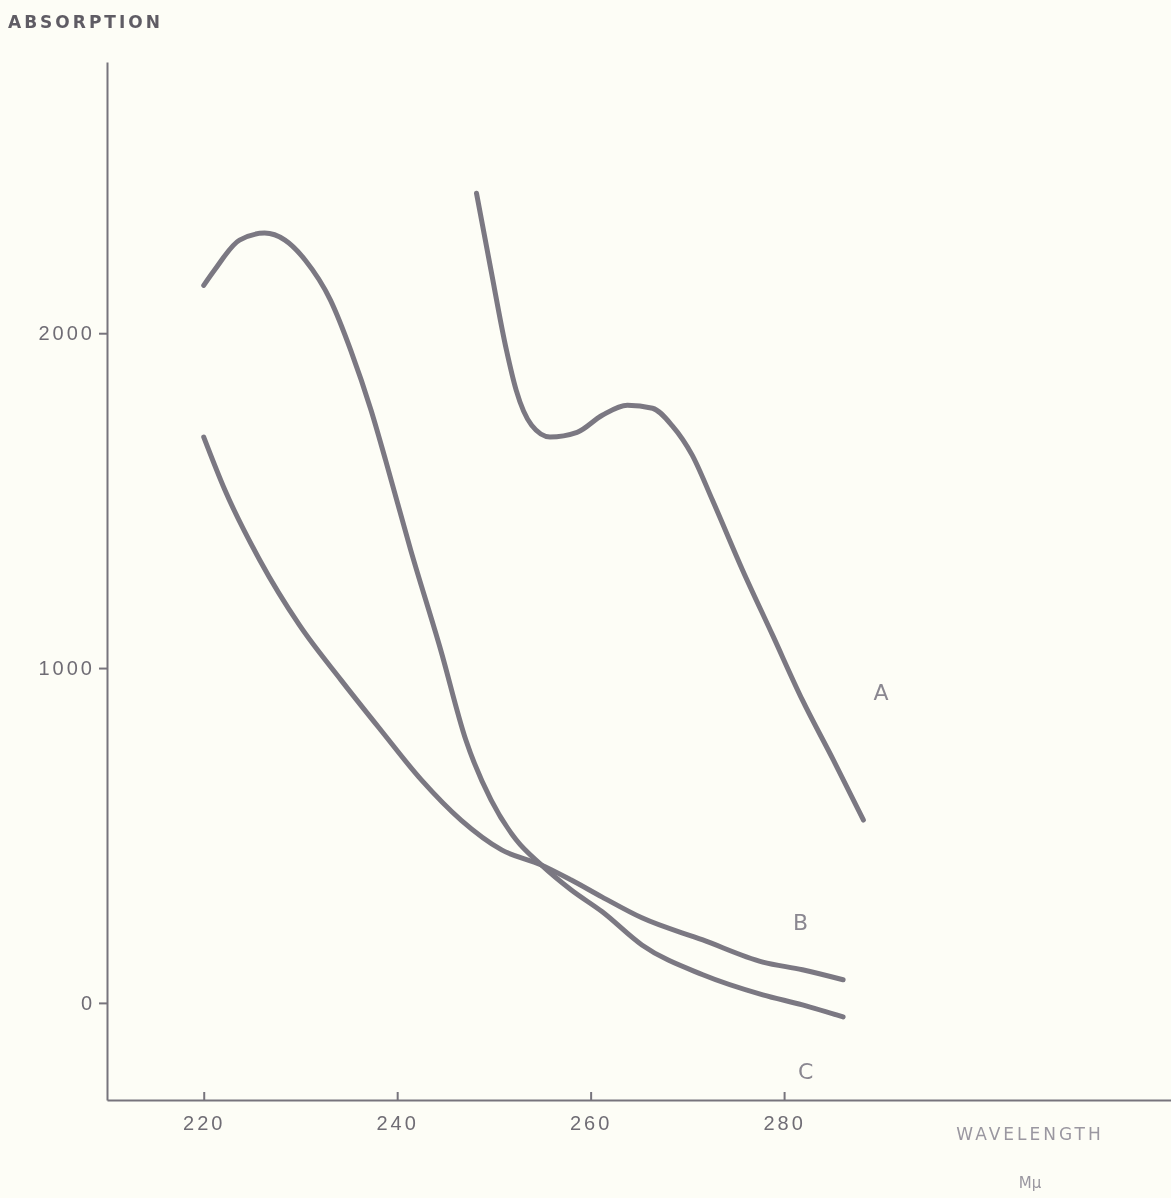 This screenshot has height=1198, width=1171. What do you see at coordinates (801, 922) in the screenshot?
I see `series-label: B` at bounding box center [801, 922].